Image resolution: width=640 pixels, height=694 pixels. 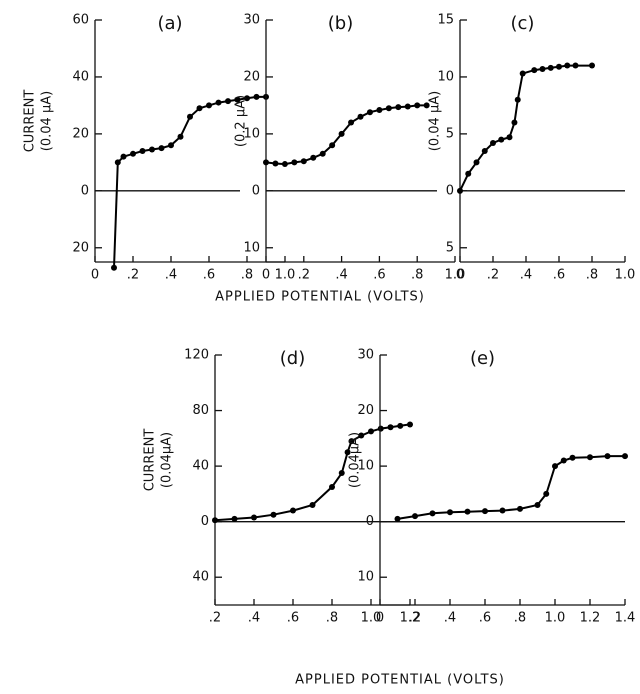 I want to click on y-tick-label: 5, so click(x=450, y=247).